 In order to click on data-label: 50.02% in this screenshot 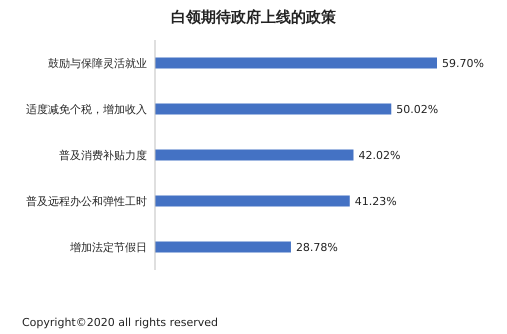, I will do `click(417, 109)`.